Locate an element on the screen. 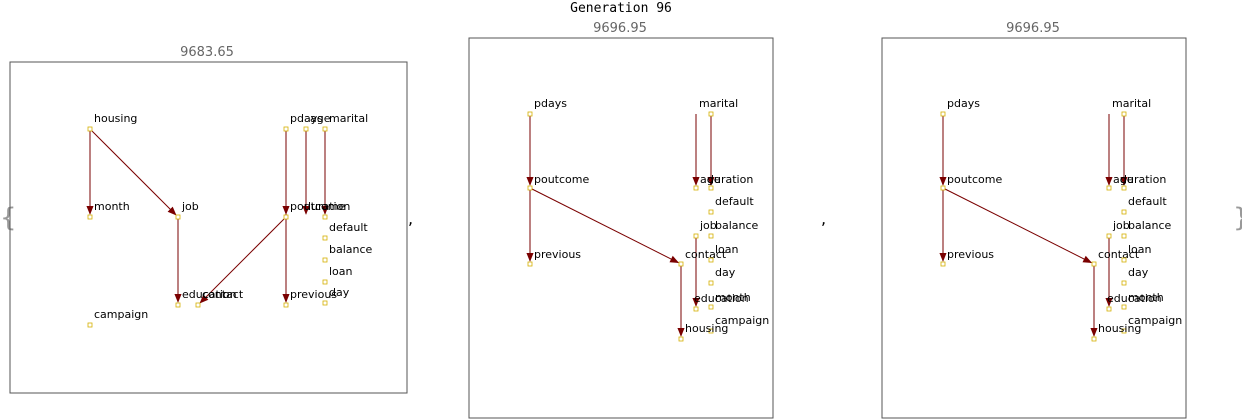 The width and height of the screenshot is (1242, 420). generation-title: Generation 96 is located at coordinates (621, 8).